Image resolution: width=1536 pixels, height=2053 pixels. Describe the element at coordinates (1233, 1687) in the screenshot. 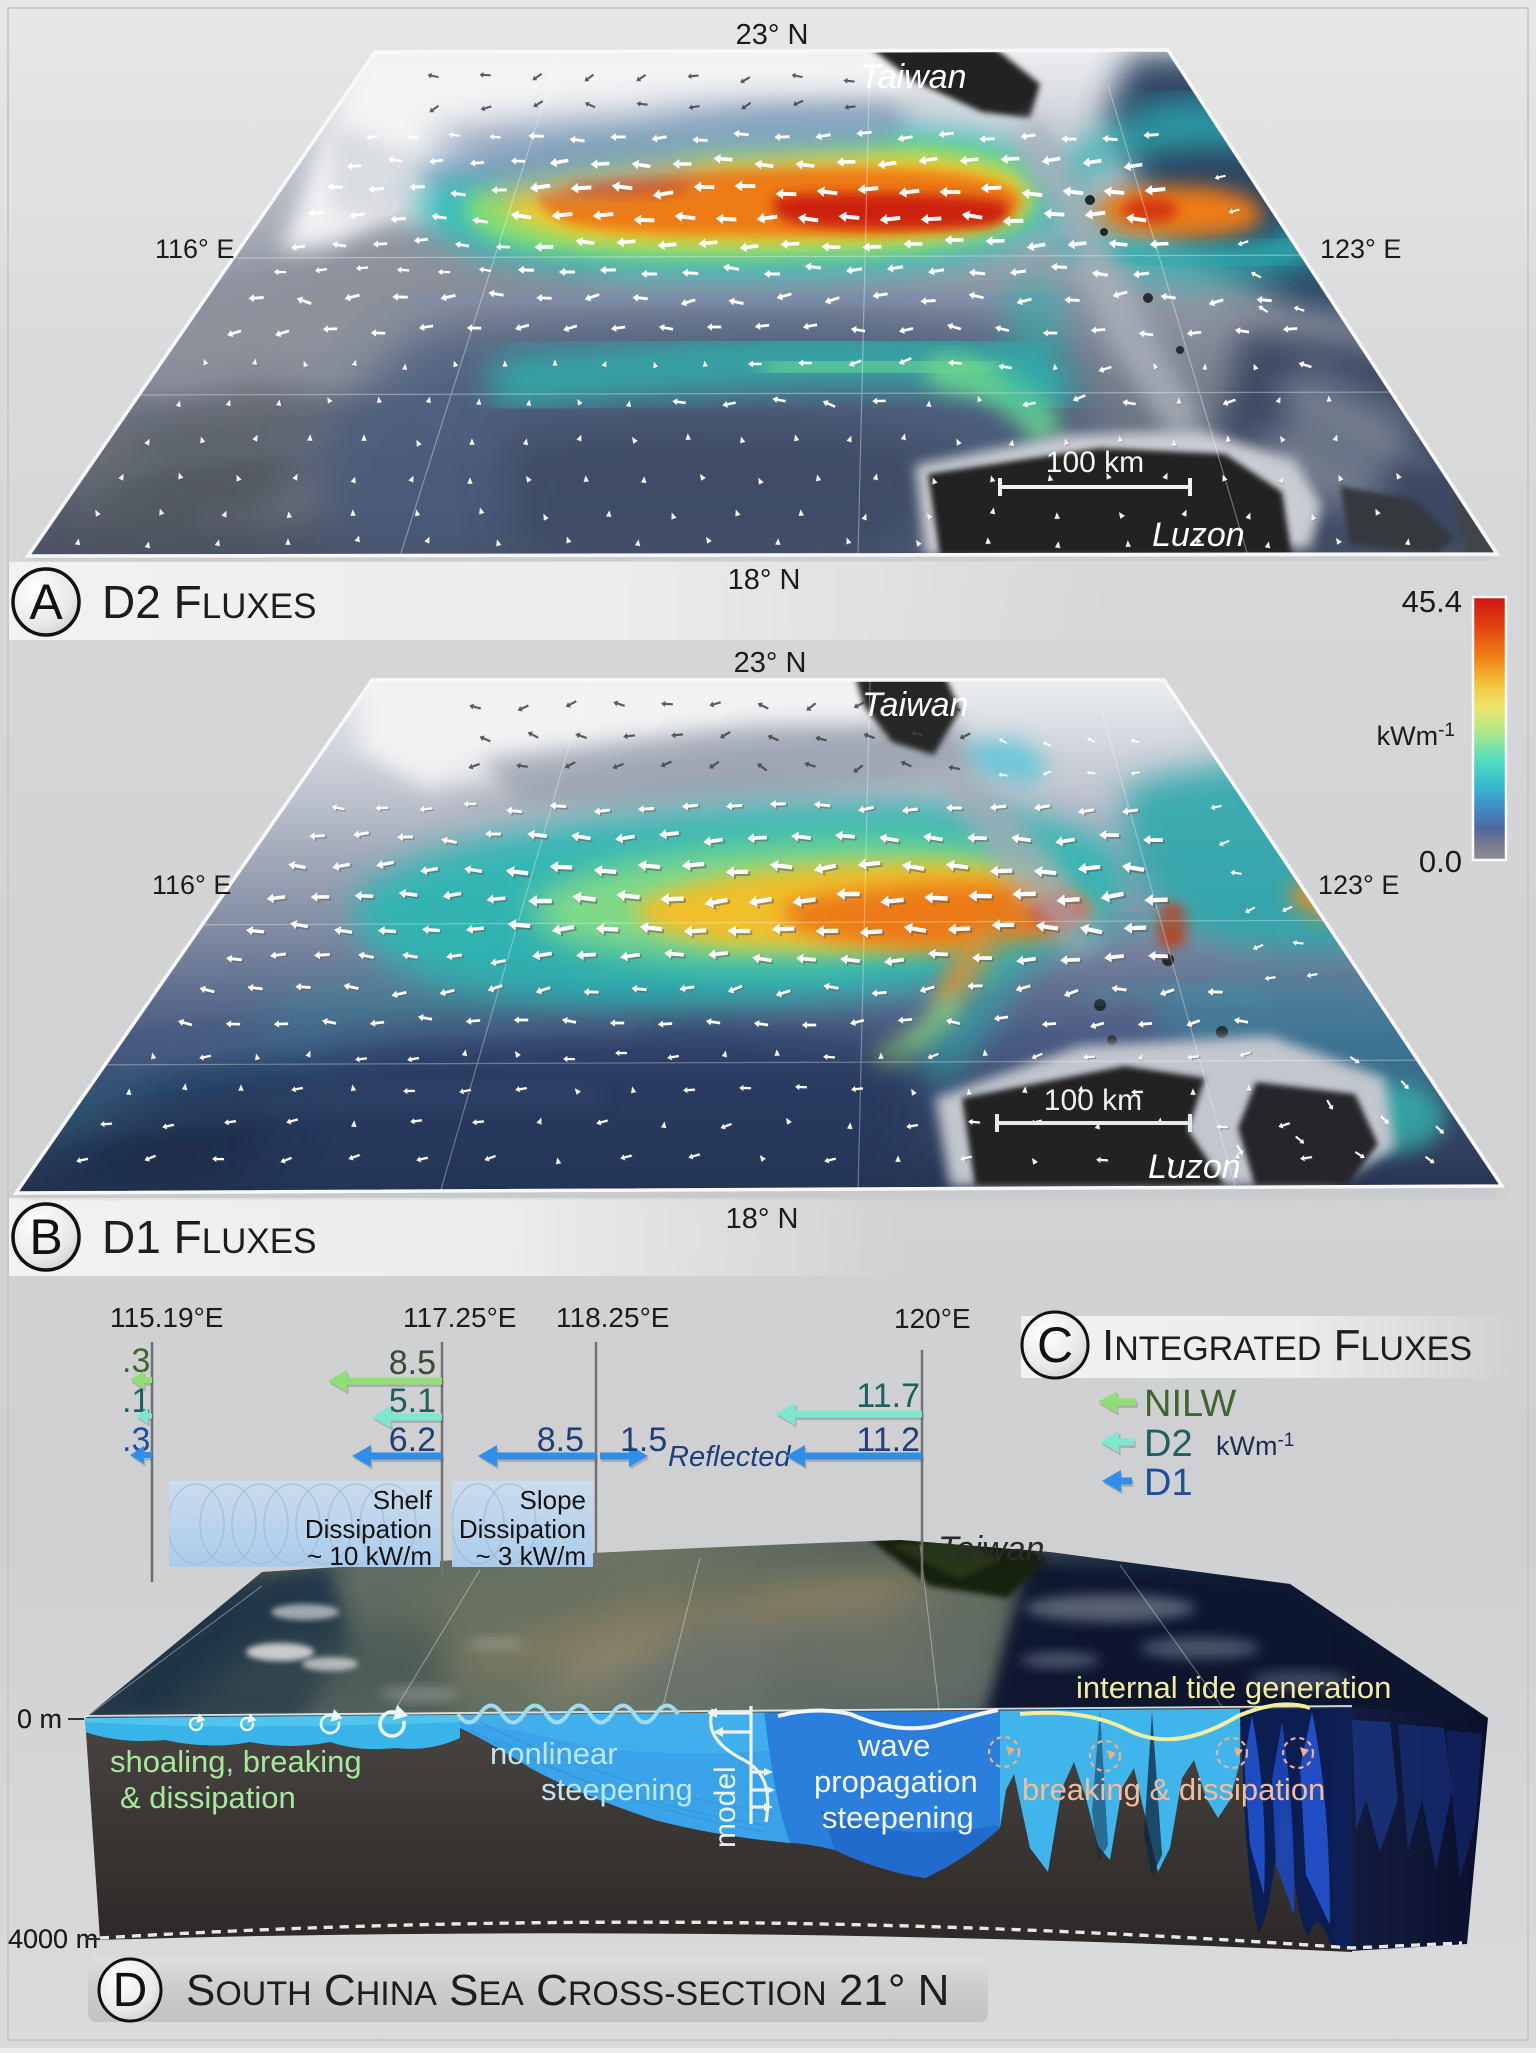

I see `svg-text: internal tide generation` at that location.